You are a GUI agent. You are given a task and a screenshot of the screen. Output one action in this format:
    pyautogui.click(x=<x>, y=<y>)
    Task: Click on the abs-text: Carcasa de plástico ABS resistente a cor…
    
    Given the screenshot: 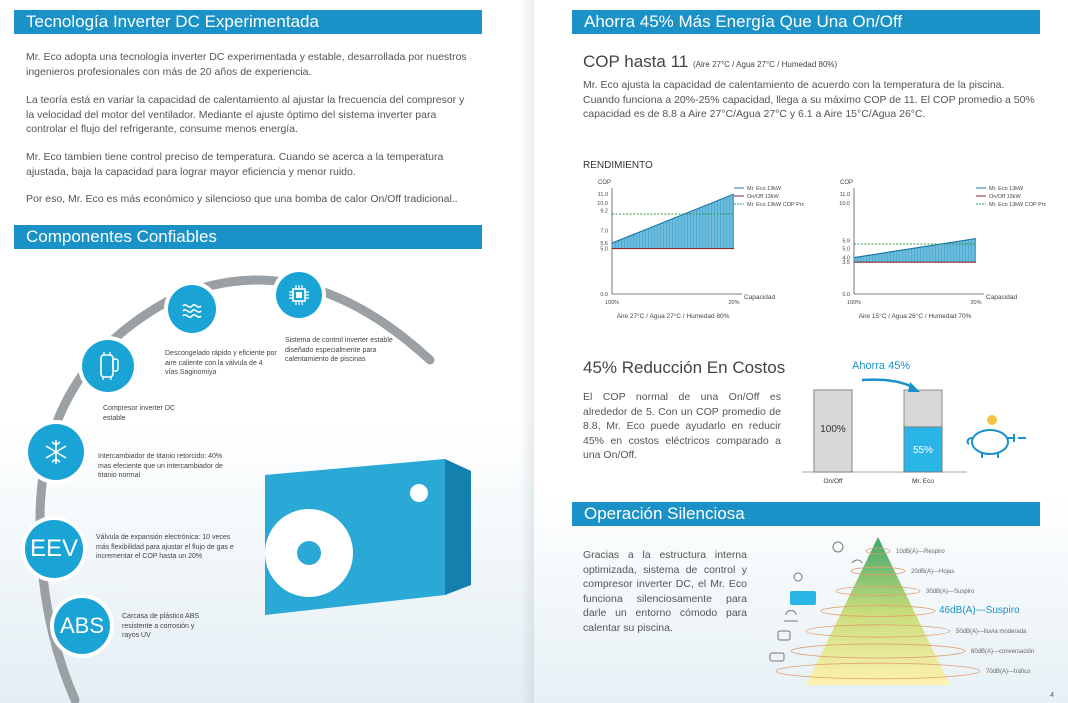 What is the action you would take?
    pyautogui.click(x=161, y=626)
    